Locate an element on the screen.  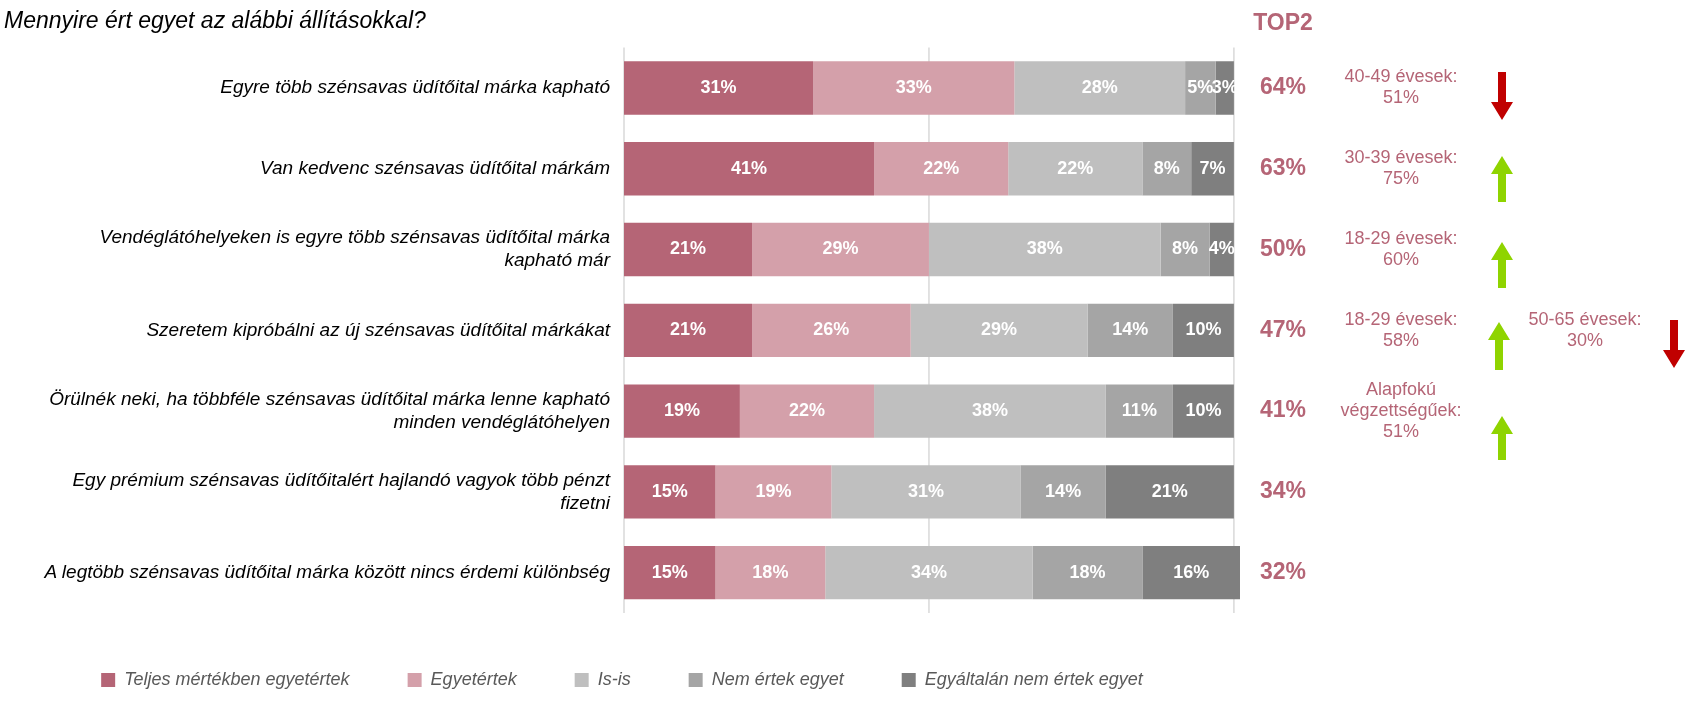
legend-label: Egyáltalán nem értek egyet is located at coordinates (1034, 679).